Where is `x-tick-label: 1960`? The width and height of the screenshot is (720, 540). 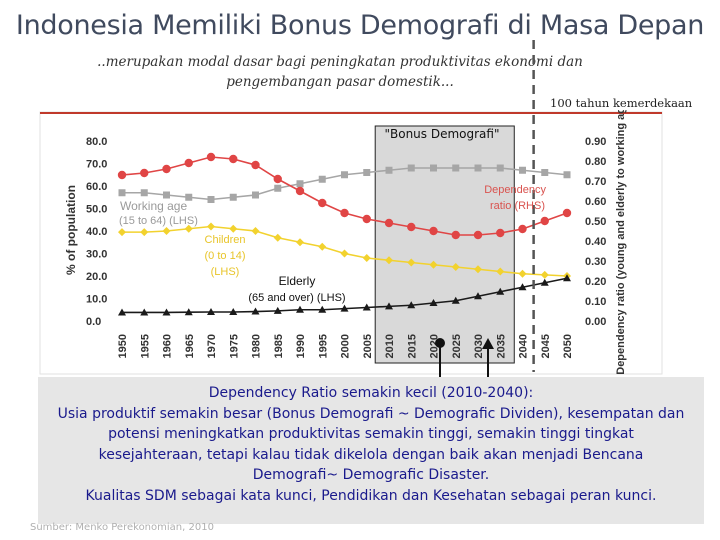
x-tick-label: 1960 is located at coordinates (168, 346).